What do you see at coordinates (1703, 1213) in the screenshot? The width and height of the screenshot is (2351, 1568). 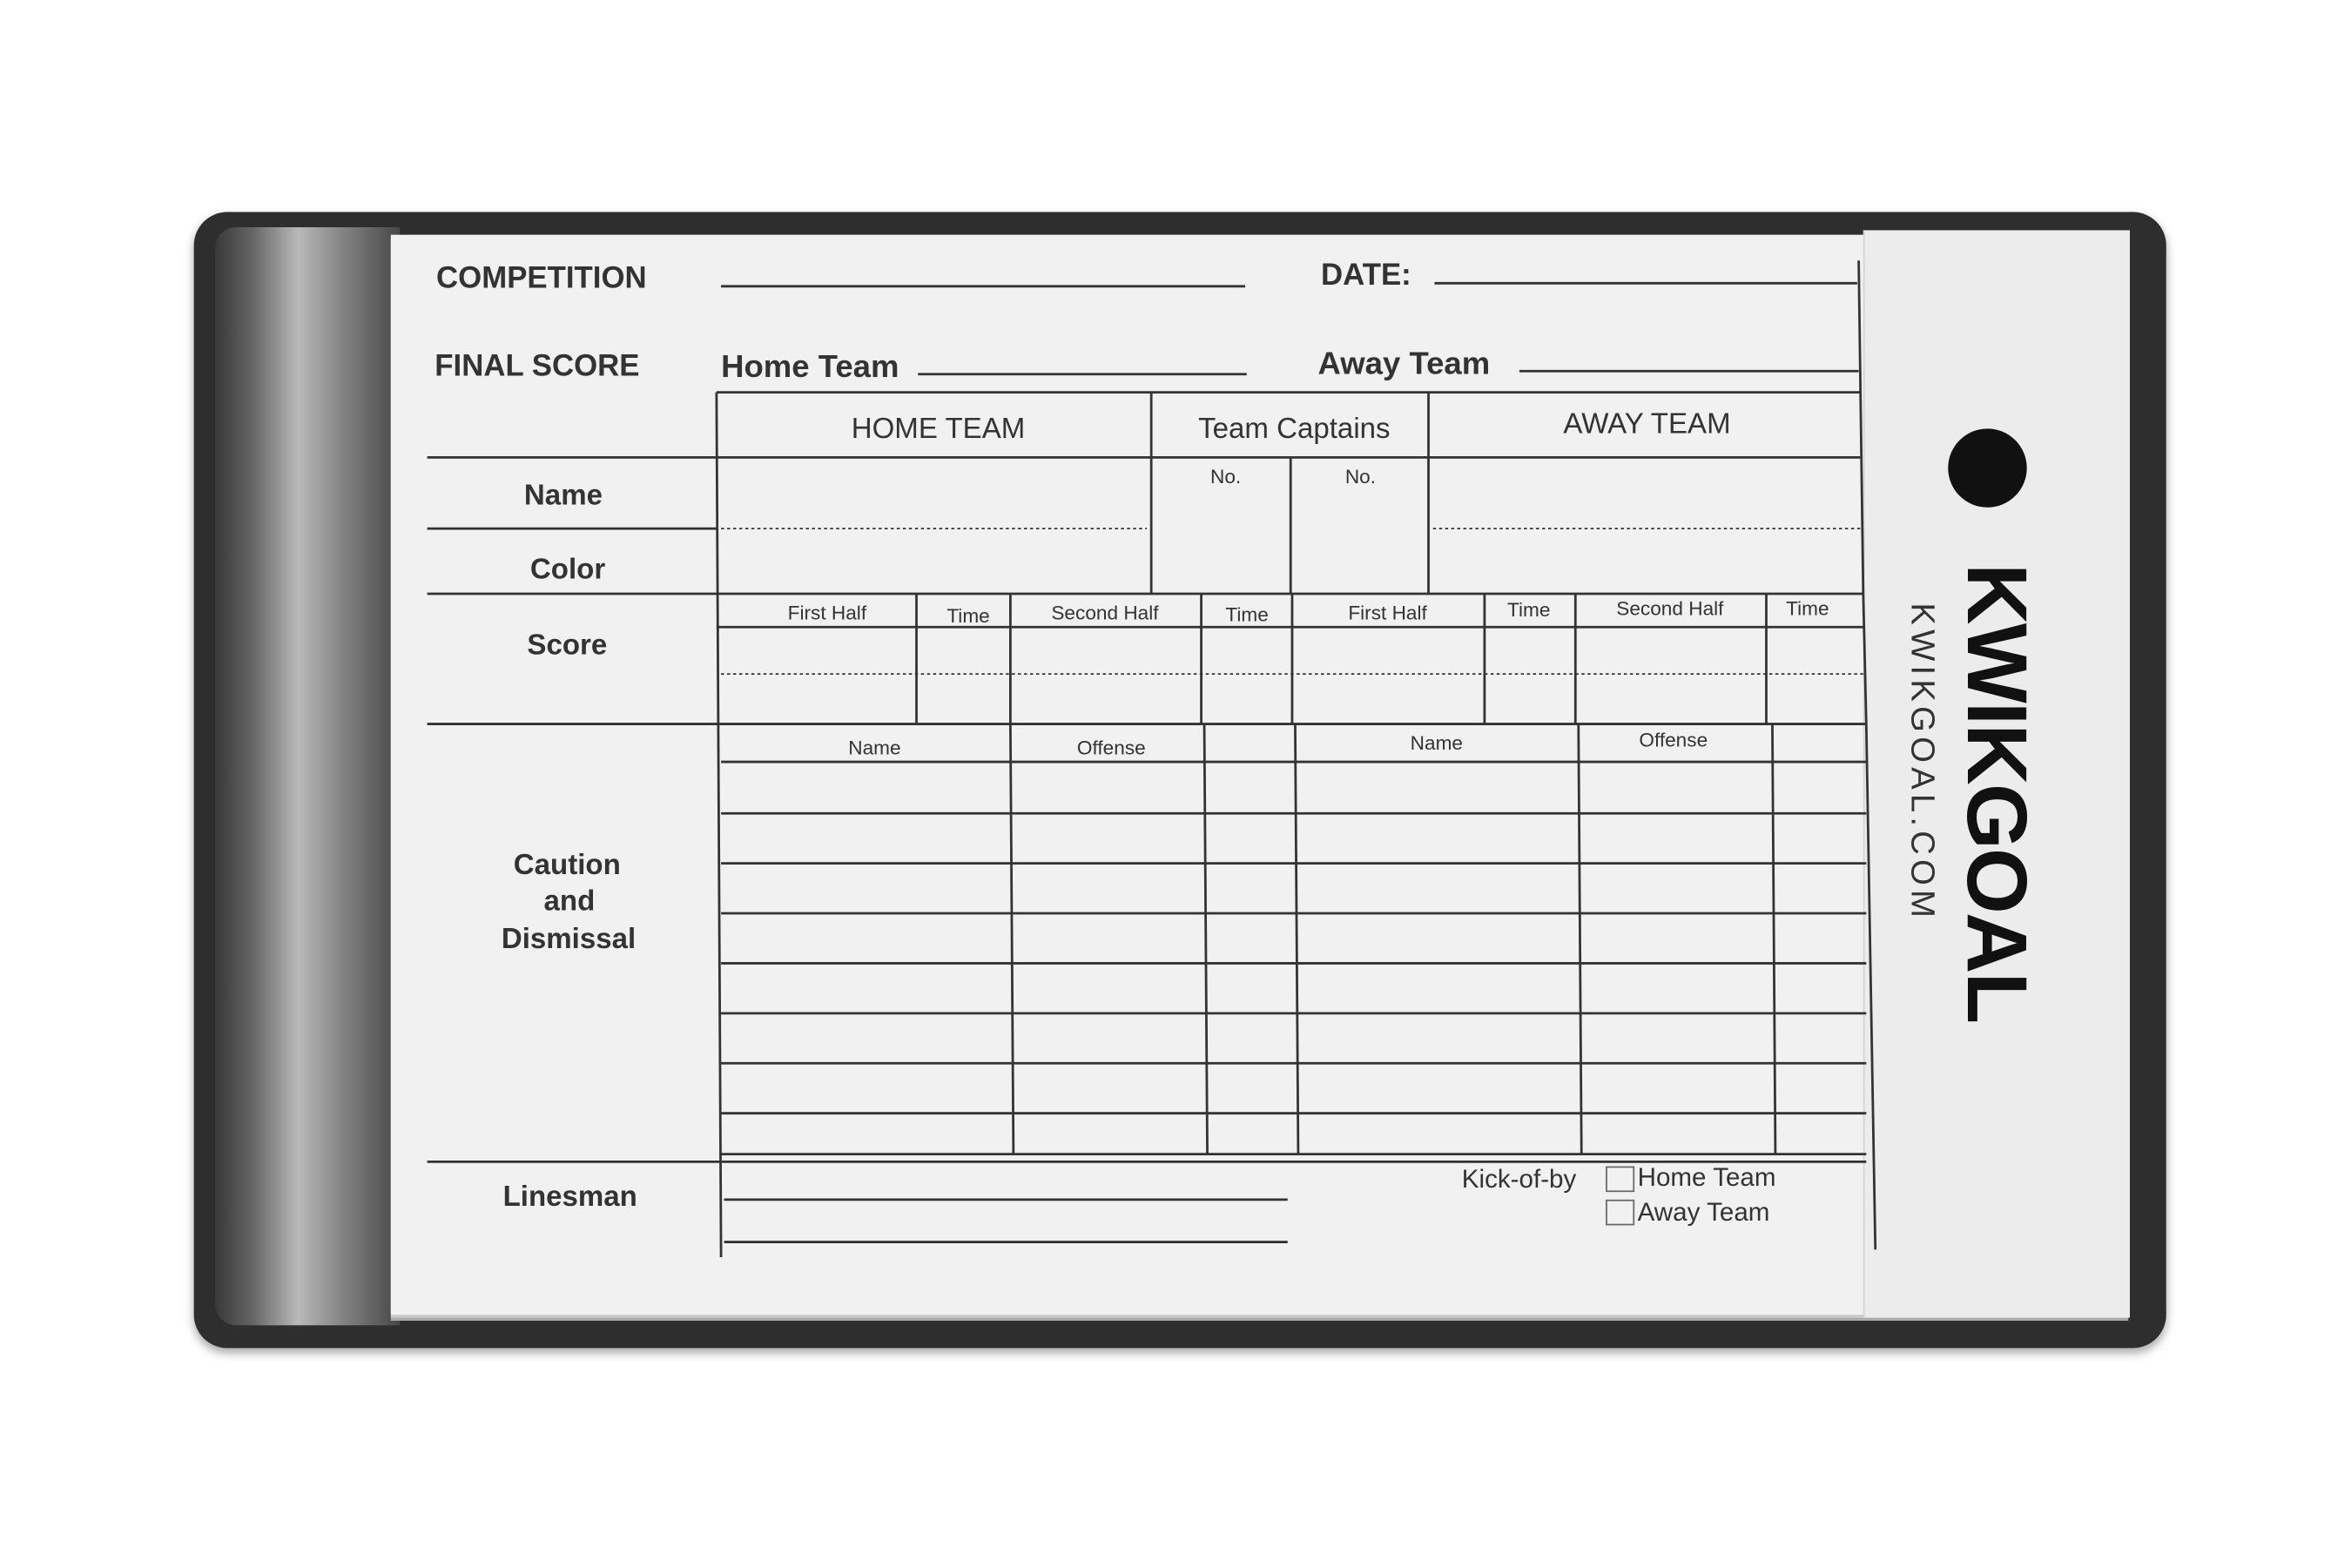 I see `away-team-option: Away Team` at bounding box center [1703, 1213].